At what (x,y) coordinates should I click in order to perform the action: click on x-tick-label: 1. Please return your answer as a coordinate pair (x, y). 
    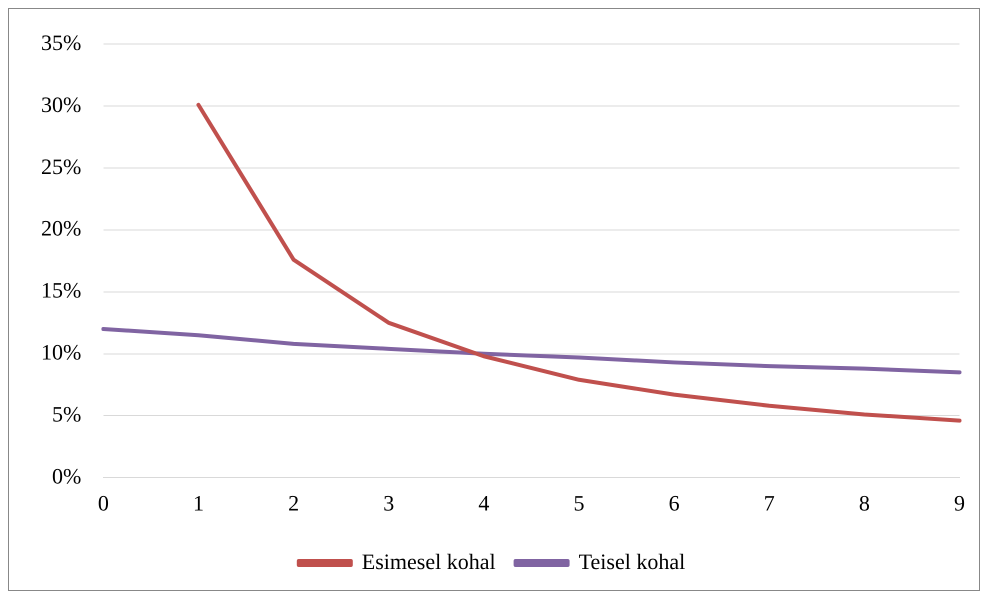
    Looking at the image, I should click on (198, 503).